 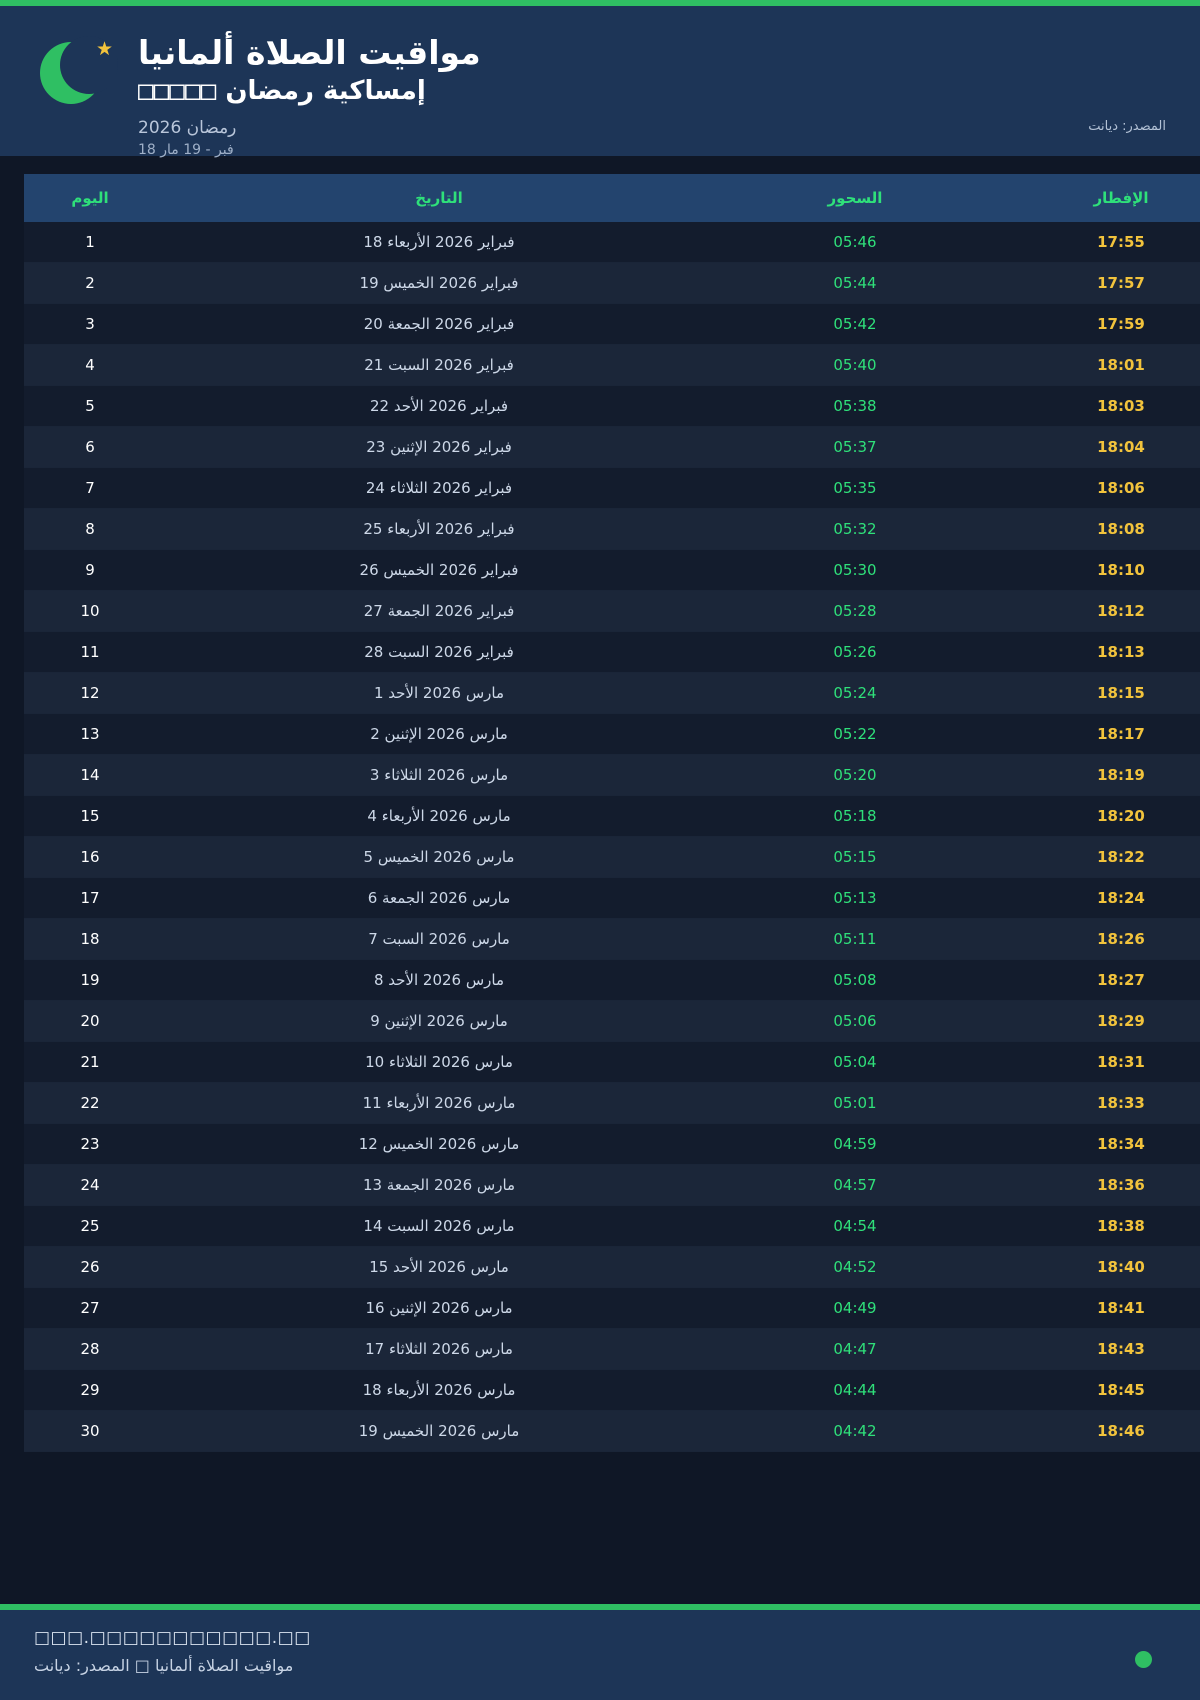 I want to click on table-row: 9 26 فبراير 2026 الخميس 05:30 18:10, so click(x=612, y=570).